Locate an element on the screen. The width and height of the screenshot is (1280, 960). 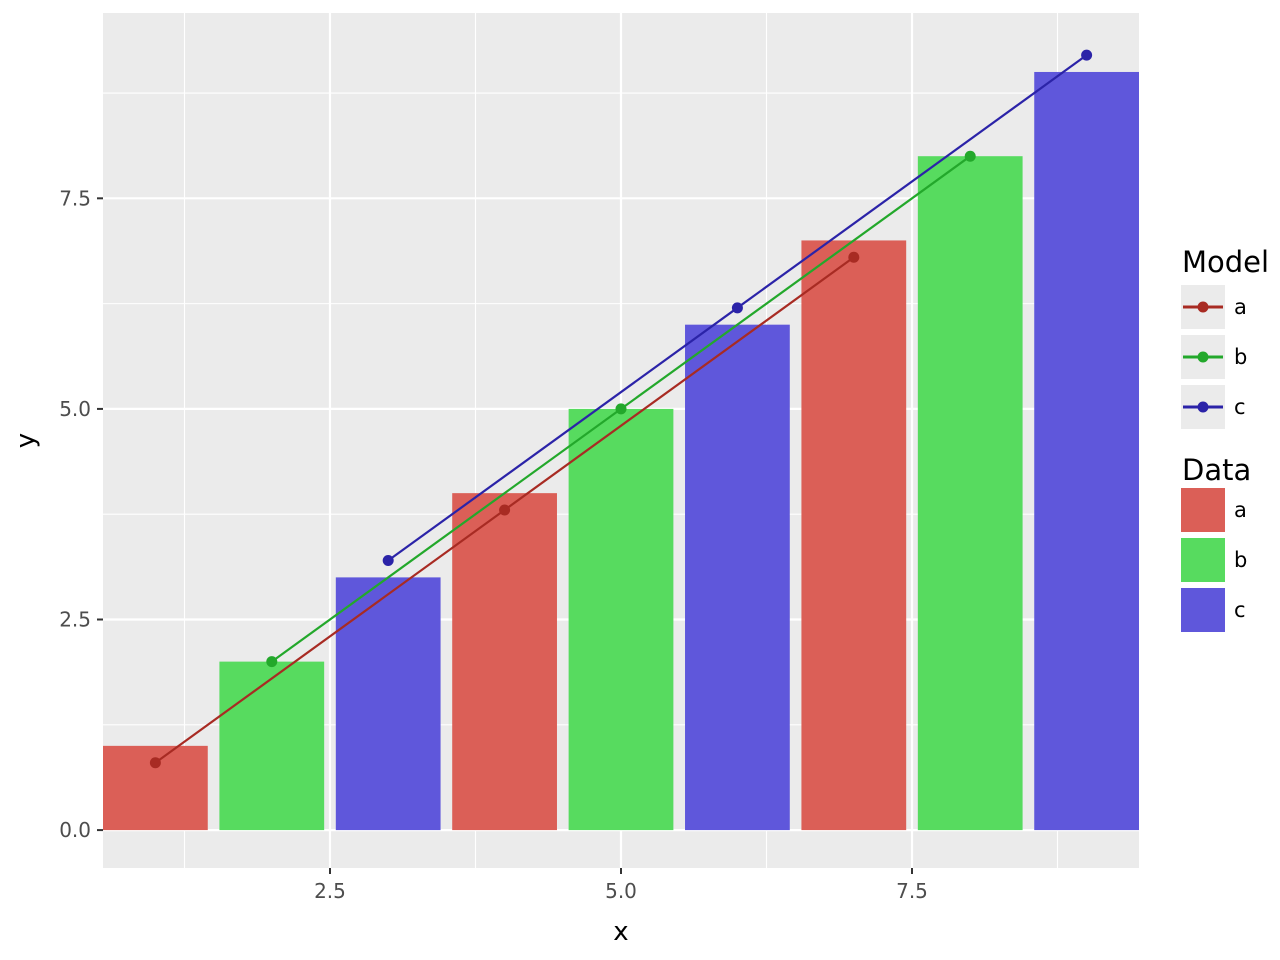
bar-c-x6 is located at coordinates (737, 577).